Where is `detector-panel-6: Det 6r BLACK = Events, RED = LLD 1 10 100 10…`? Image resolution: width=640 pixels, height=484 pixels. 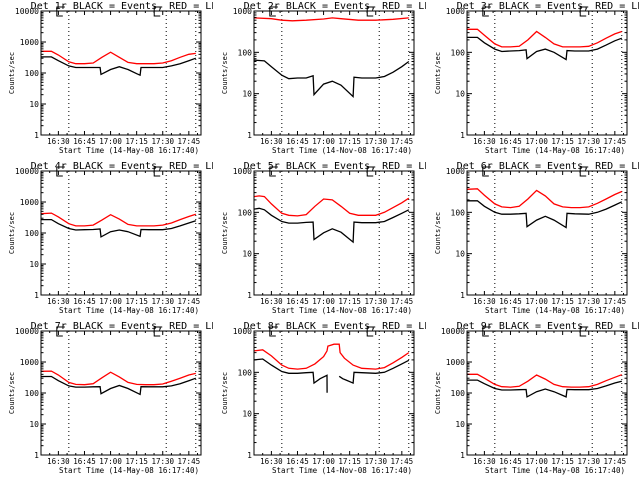 detector-panel-6: Det 6r BLACK = Events, RED = LLD 1 10 100 10… is located at coordinates (533, 240).